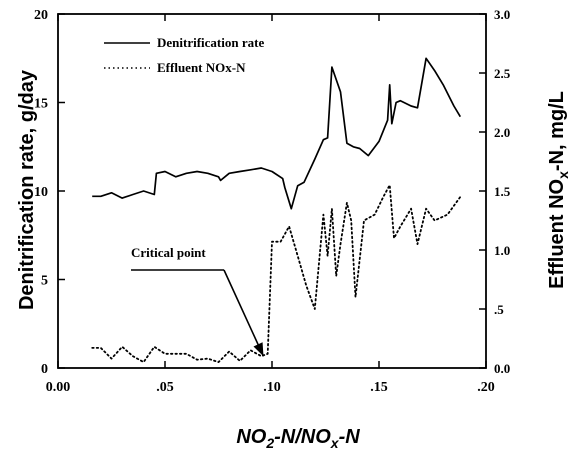  Describe the element at coordinates (198, 301) in the screenshot. I see `critical-point-annotation: Critical point` at that location.